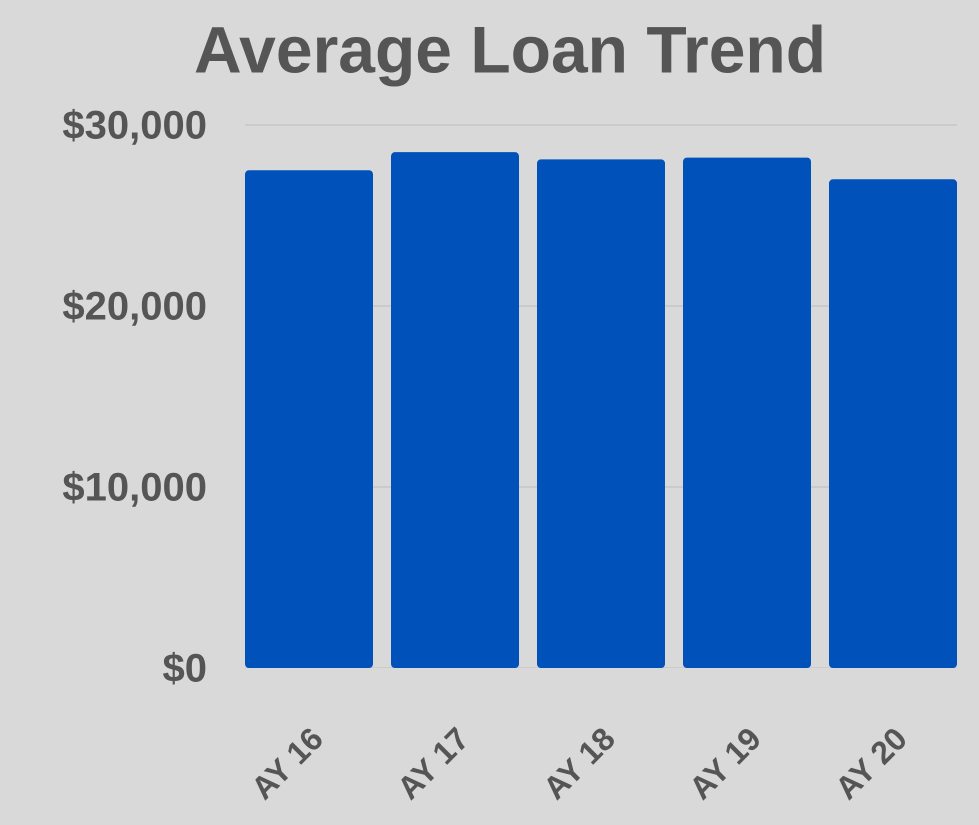 The width and height of the screenshot is (979, 825). What do you see at coordinates (134, 488) in the screenshot?
I see `y-tick-label: $10,000` at bounding box center [134, 488].